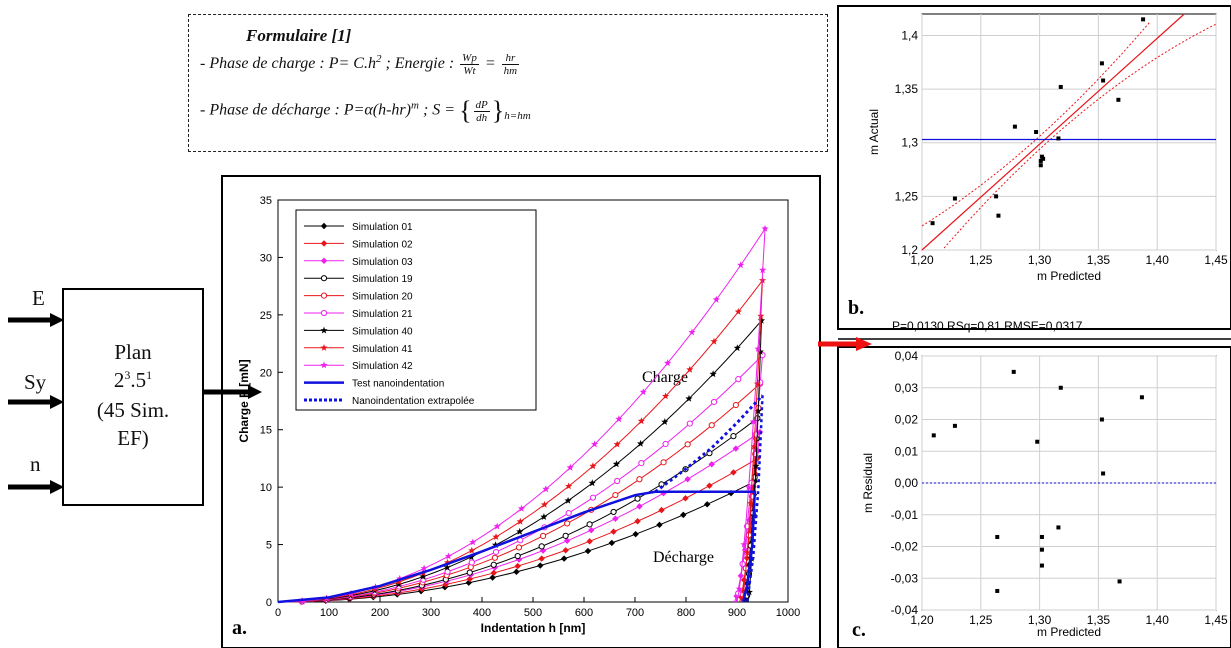  I want to click on legend-item: Simulation 21, so click(358, 314).